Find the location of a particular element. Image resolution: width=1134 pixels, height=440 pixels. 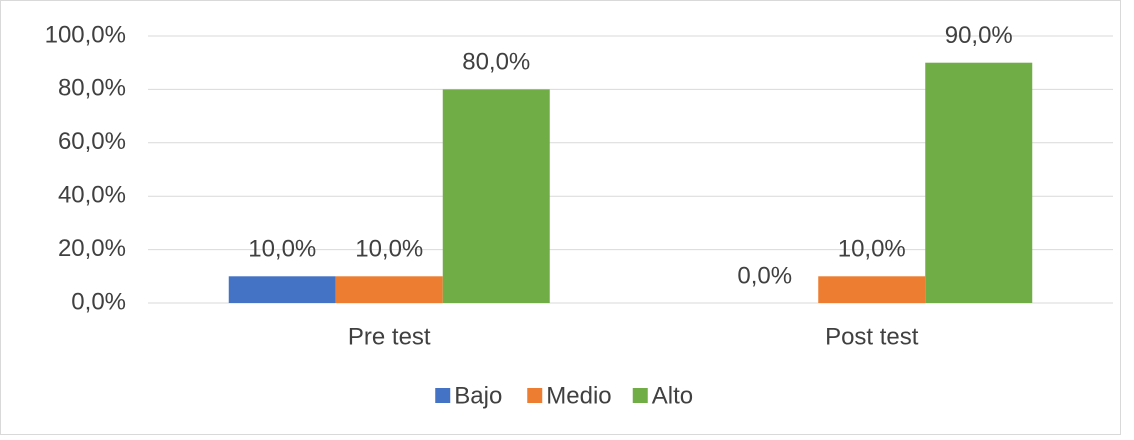

legend-label: Alto is located at coordinates (672, 395).